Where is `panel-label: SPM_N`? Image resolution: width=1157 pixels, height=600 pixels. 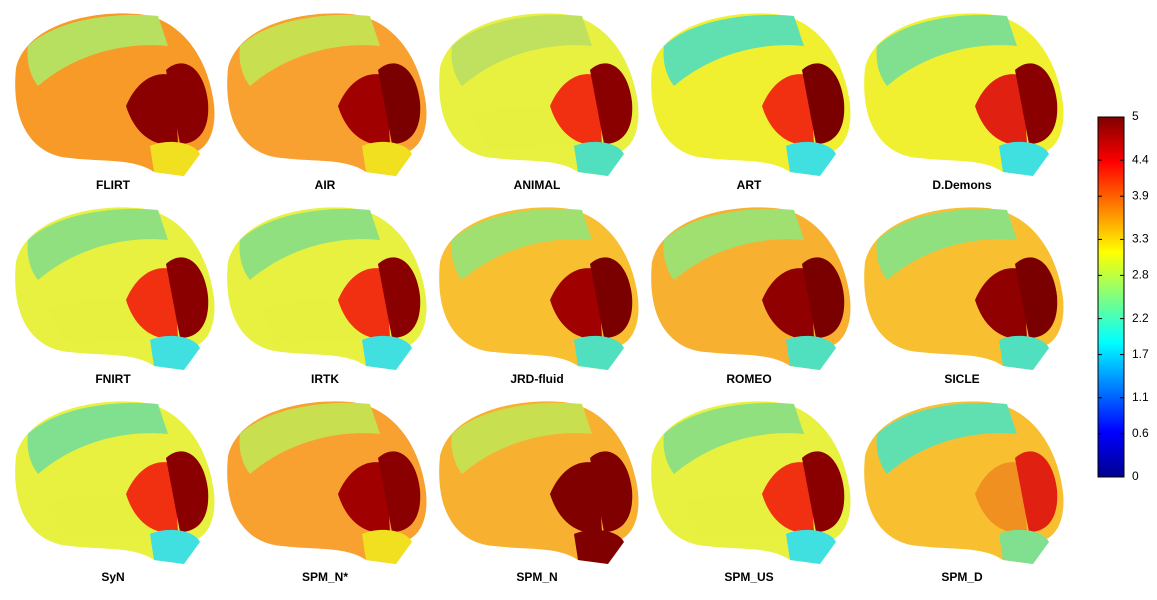 panel-label: SPM_N is located at coordinates (536, 577).